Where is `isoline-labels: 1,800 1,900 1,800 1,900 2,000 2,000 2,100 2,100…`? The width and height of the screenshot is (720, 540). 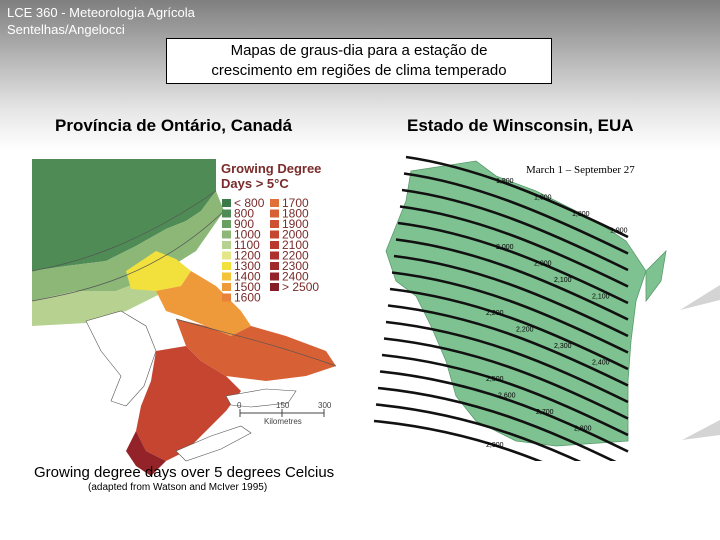
isoline-labels: 1,800 1,900 1,800 1,900 2,000 2,000 2,100 2,100… is located at coordinates (557, 313).